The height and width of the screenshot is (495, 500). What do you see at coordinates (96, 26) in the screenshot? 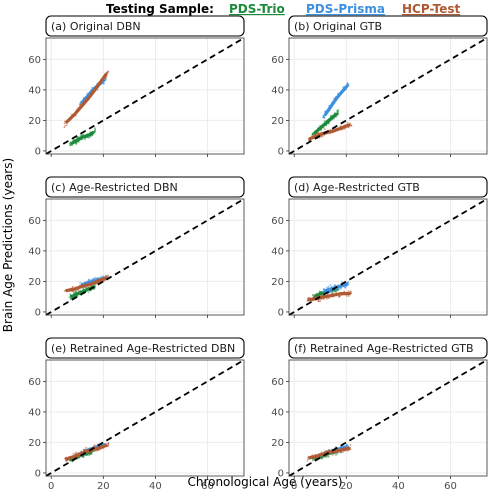
I see `panel-title: (a) Original DBN` at bounding box center [96, 26].